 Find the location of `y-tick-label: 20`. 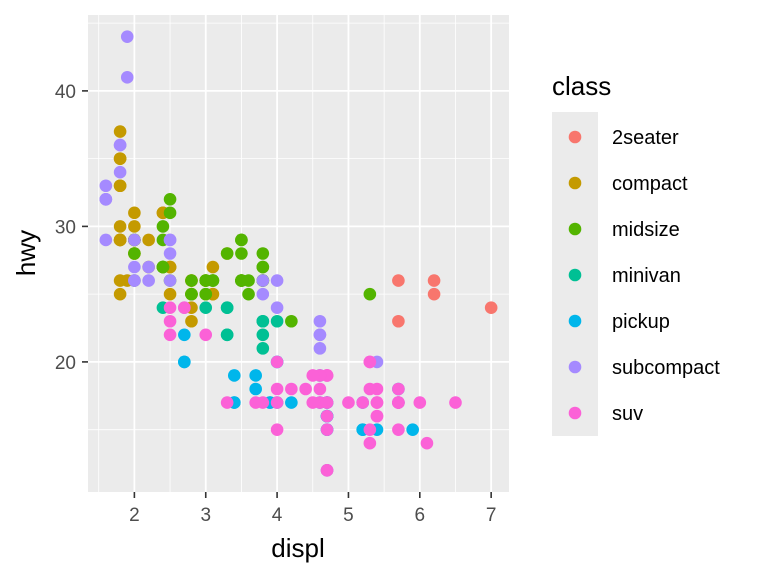

y-tick-label: 20 is located at coordinates (65, 363).